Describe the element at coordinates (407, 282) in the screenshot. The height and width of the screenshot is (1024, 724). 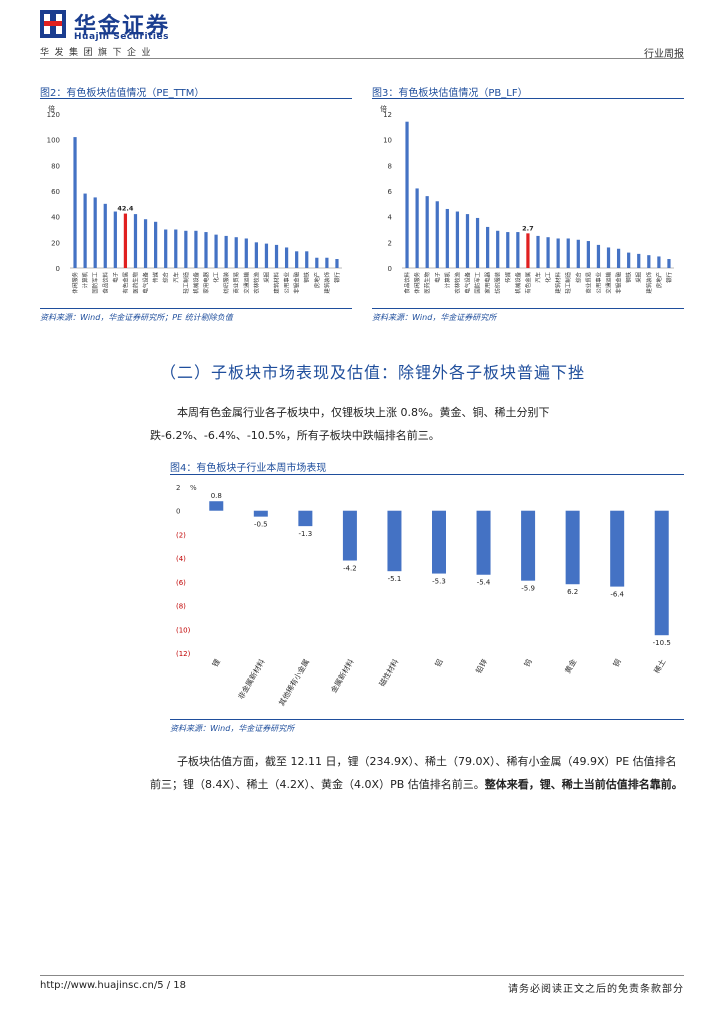
I see `pb-category-label: 食品饮料` at that location.